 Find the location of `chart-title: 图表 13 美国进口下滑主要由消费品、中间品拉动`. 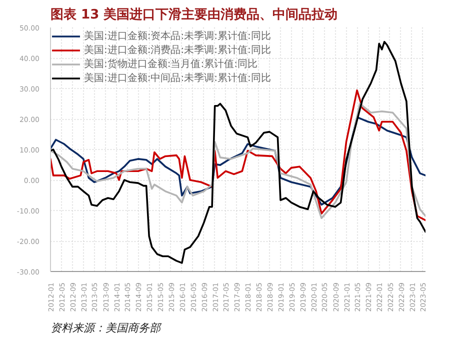

chart-title: 图表 13 美国进口下滑主要由消费品、中间品拉动 is located at coordinates (194, 14).